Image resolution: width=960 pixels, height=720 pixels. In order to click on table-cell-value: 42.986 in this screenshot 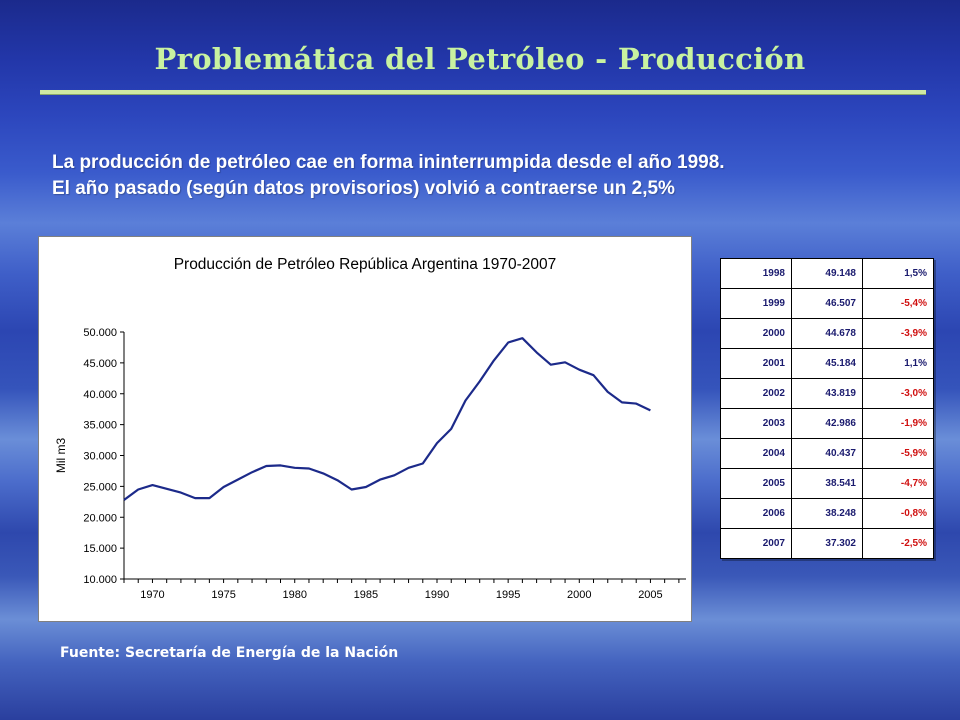, I will do `click(827, 423)`.